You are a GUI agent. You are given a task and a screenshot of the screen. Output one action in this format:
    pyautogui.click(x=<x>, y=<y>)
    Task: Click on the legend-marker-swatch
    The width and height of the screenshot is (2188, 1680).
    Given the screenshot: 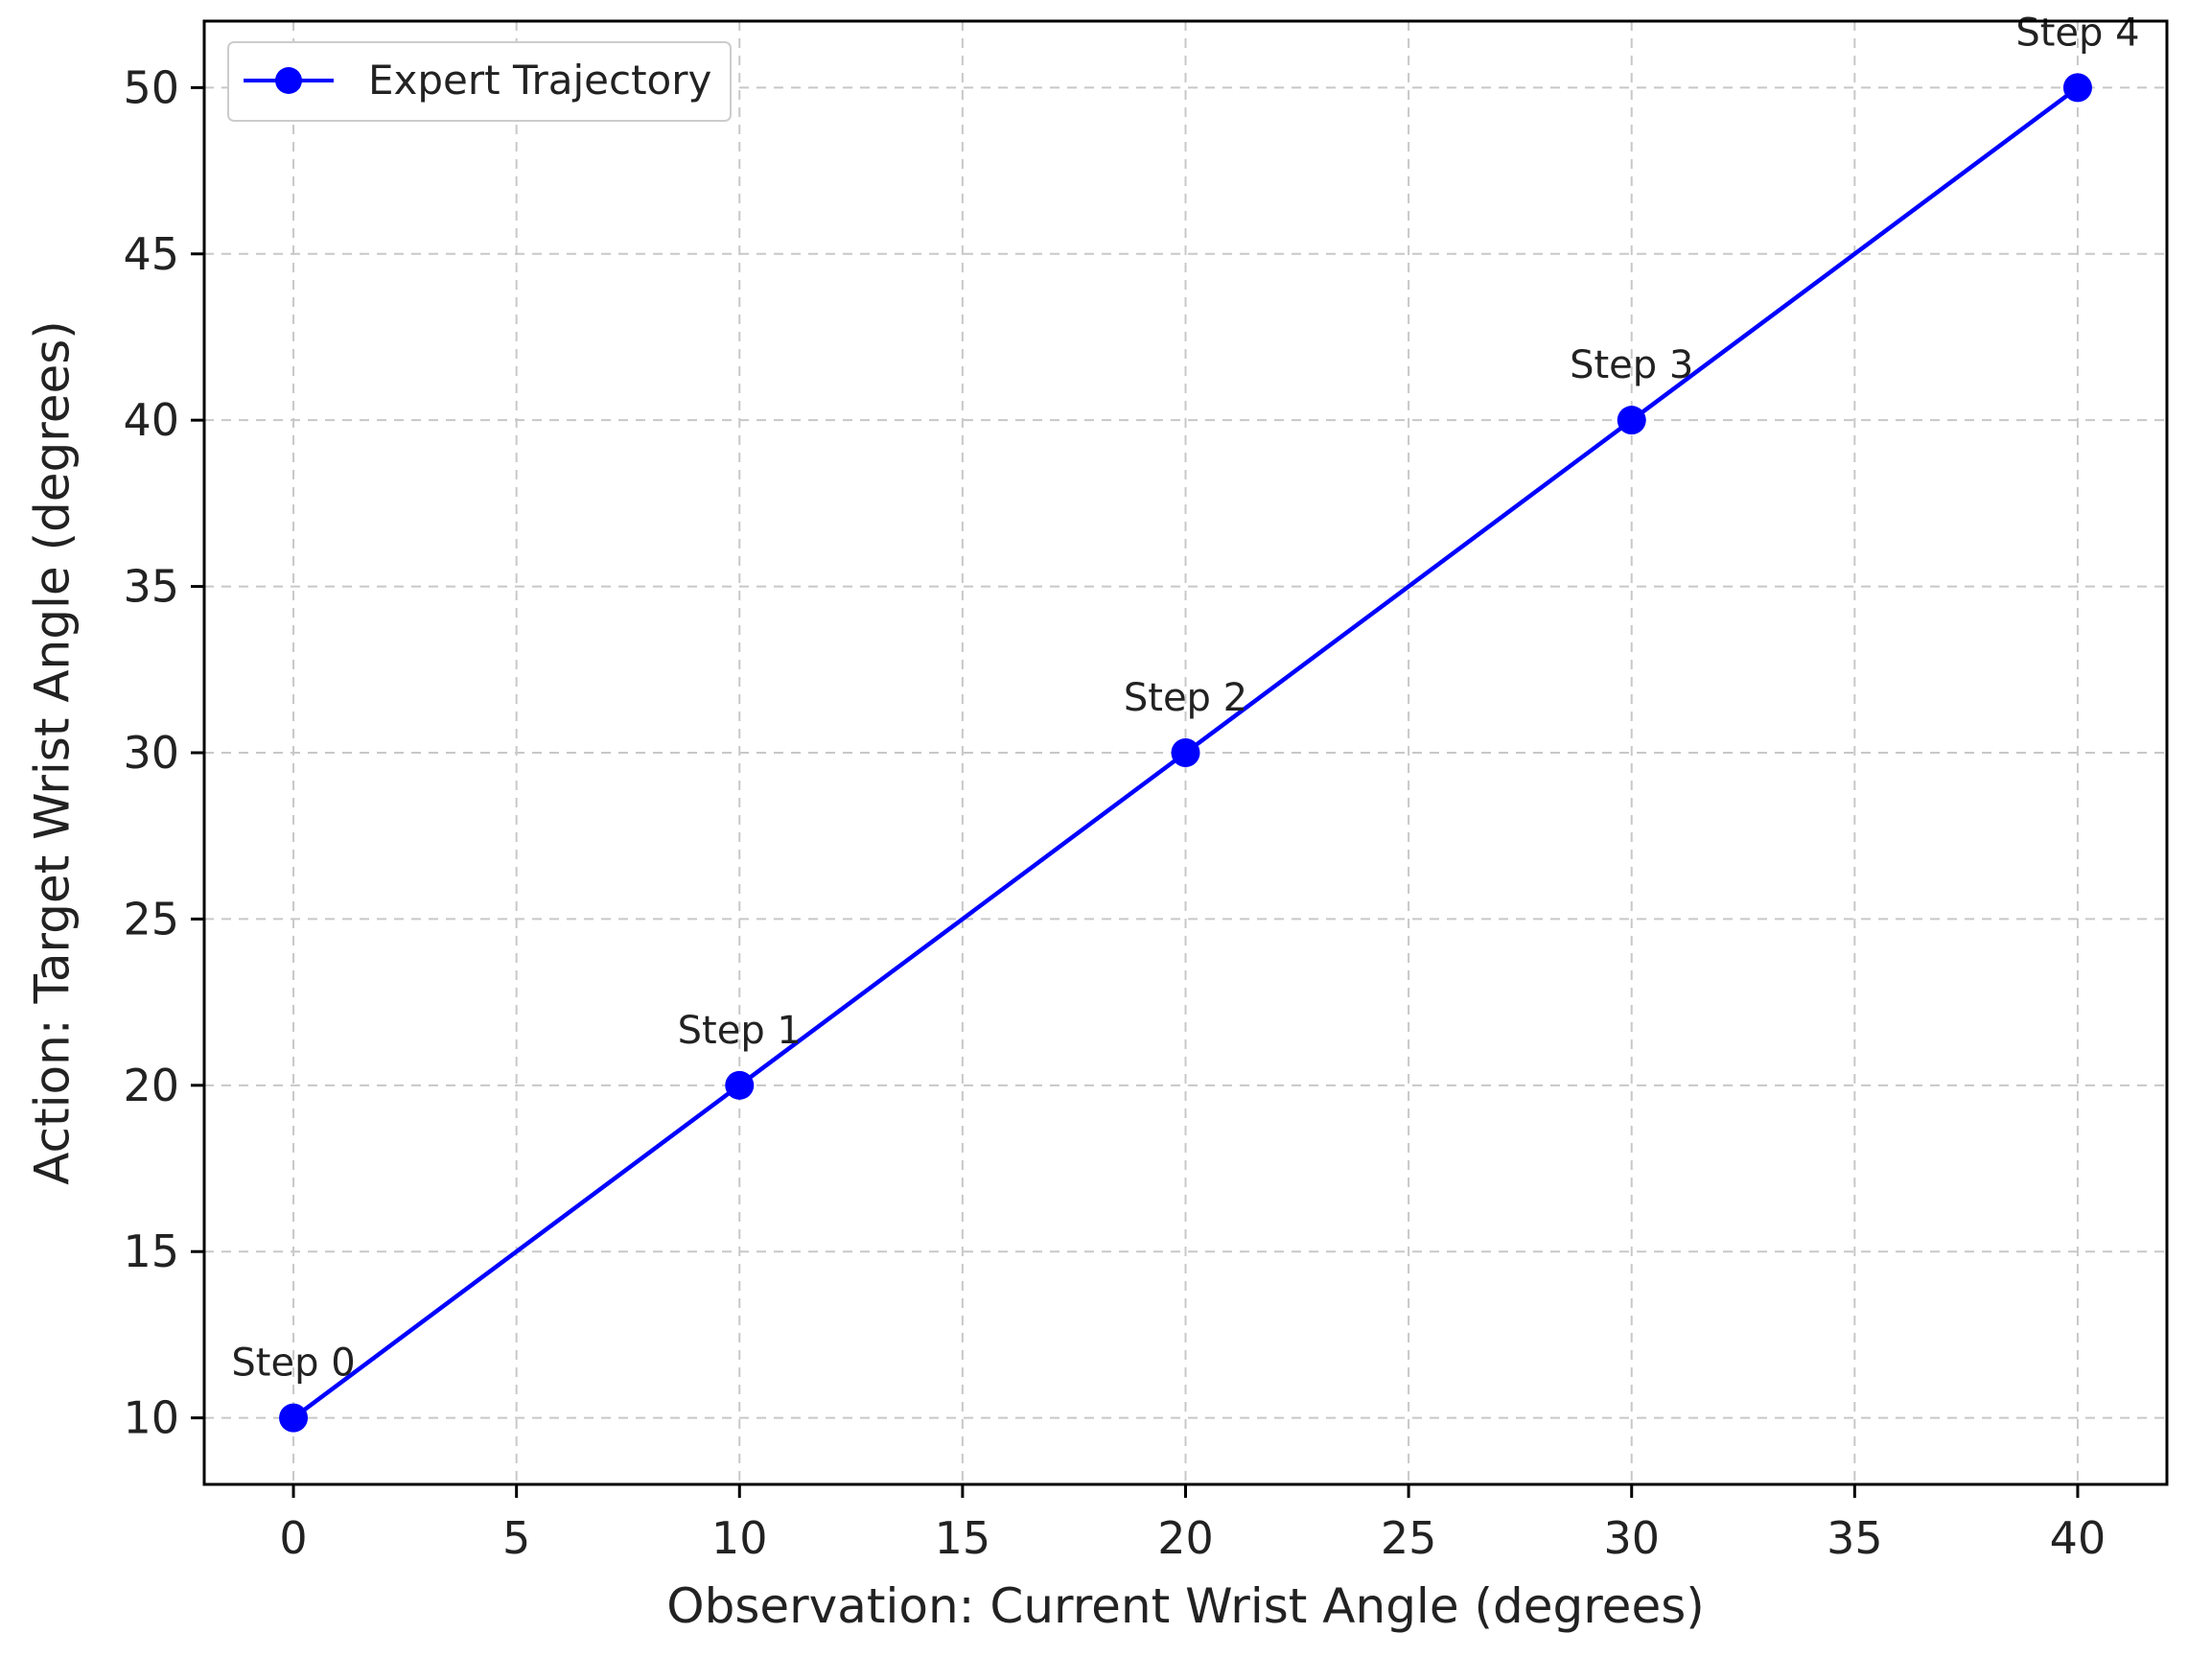 What is the action you would take?
    pyautogui.click(x=289, y=80)
    